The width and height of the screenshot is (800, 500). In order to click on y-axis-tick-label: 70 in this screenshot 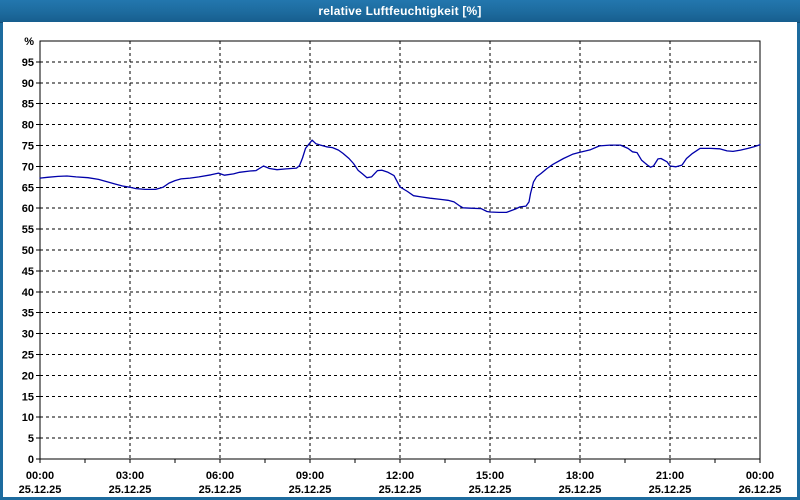, I will do `click(28, 167)`.